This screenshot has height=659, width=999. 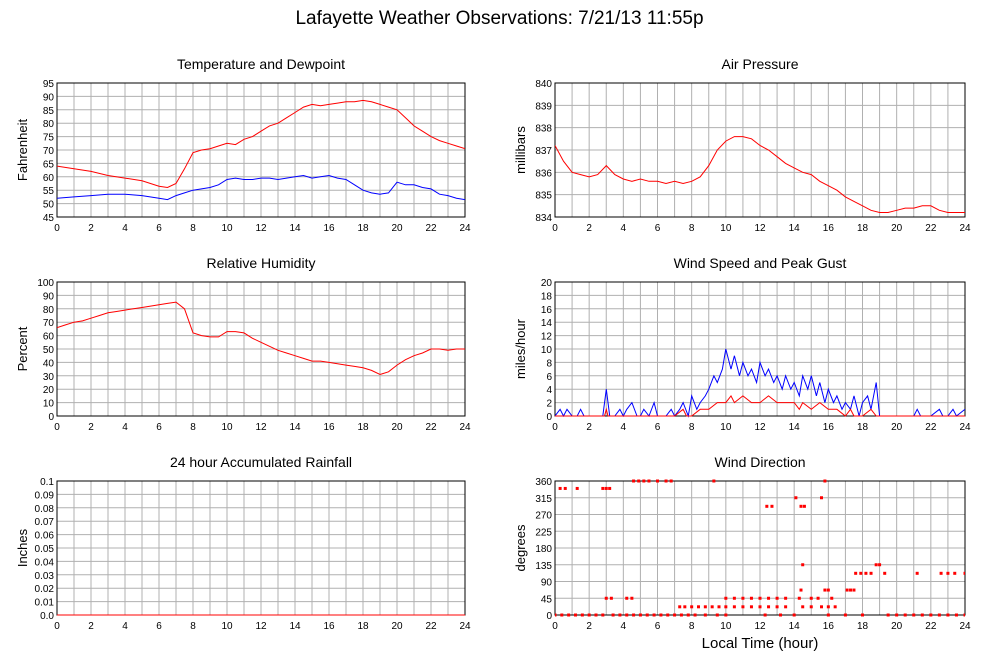 What do you see at coordinates (49, 404) in the screenshot?
I see `y-tick-label: 10` at bounding box center [49, 404].